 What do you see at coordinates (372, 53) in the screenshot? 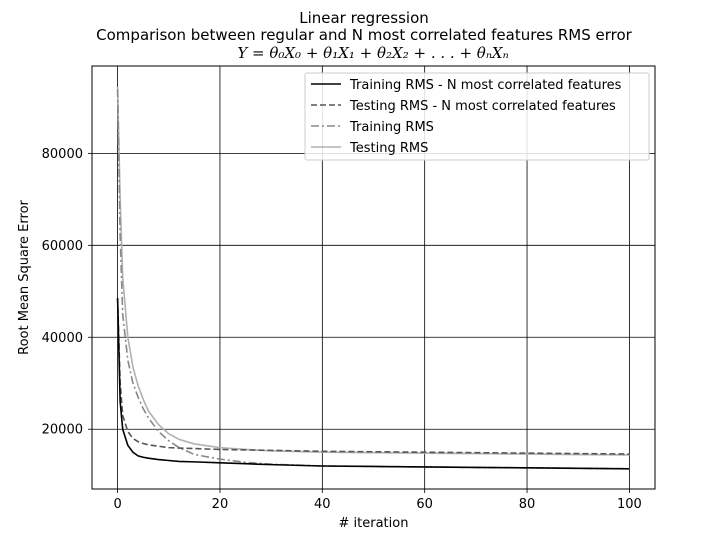
I see `chart-formula: Y = θ₀X₀ + θ₁X₁ + θ₂X₂ + . . . + θₙXₙ` at bounding box center [372, 53].